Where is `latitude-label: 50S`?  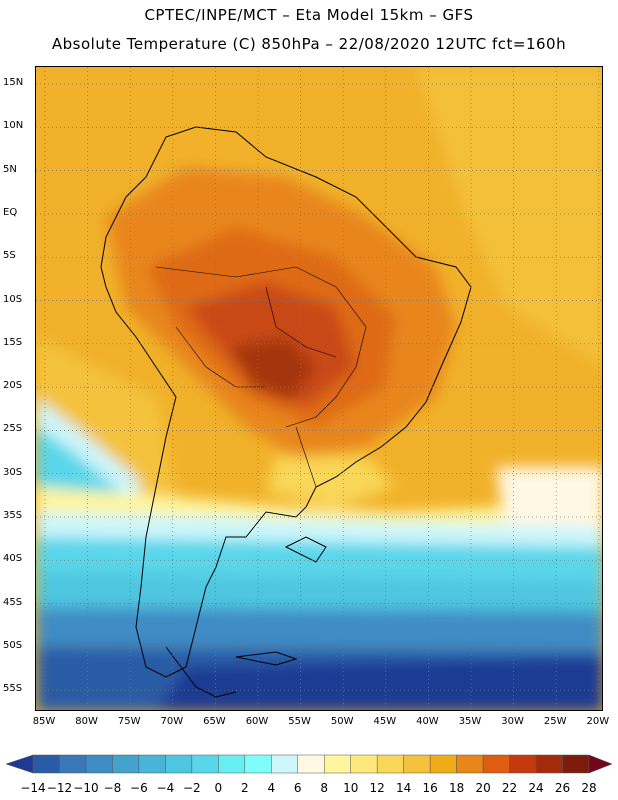 latitude-label: 50S is located at coordinates (13, 645).